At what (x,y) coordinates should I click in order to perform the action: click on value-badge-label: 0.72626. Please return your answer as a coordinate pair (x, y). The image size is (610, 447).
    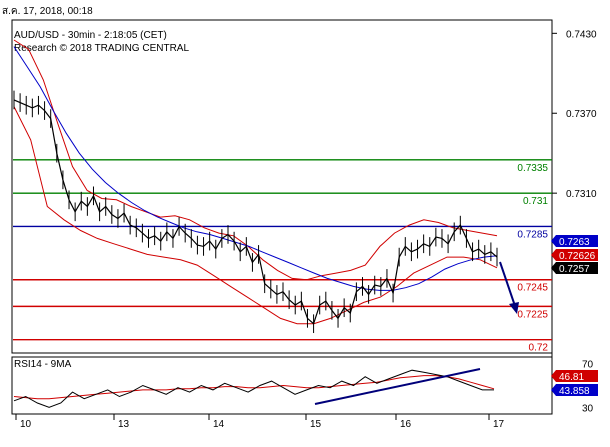
    Looking at the image, I should click on (577, 256).